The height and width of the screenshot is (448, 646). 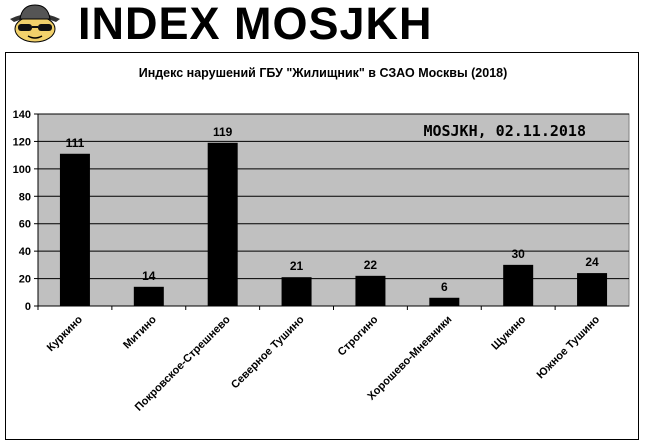 I want to click on chart-annotation: MOSJKH, 02.11.2018, so click(x=504, y=131).